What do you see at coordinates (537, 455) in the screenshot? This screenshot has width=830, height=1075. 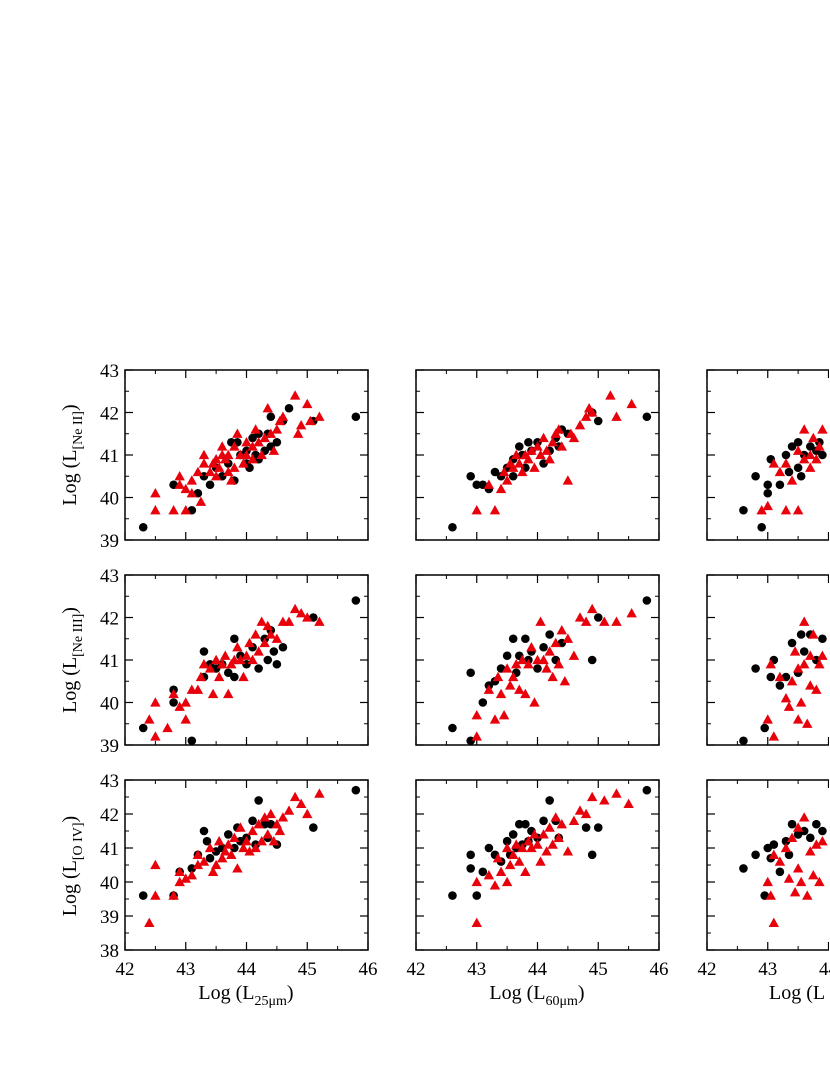 I see `scatter-panel-r1-c2` at bounding box center [537, 455].